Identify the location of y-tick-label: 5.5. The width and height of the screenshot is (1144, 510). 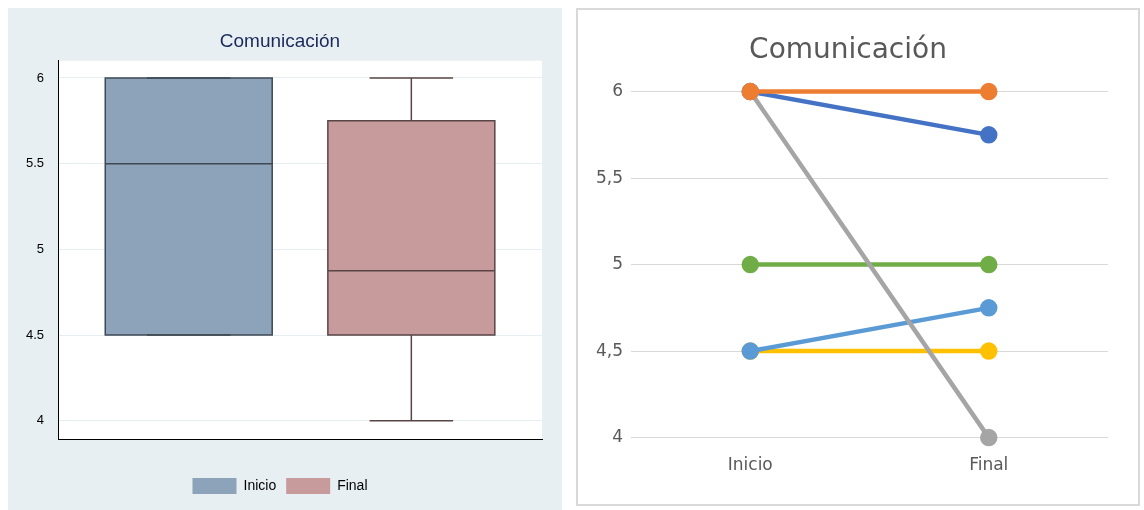
(35, 163).